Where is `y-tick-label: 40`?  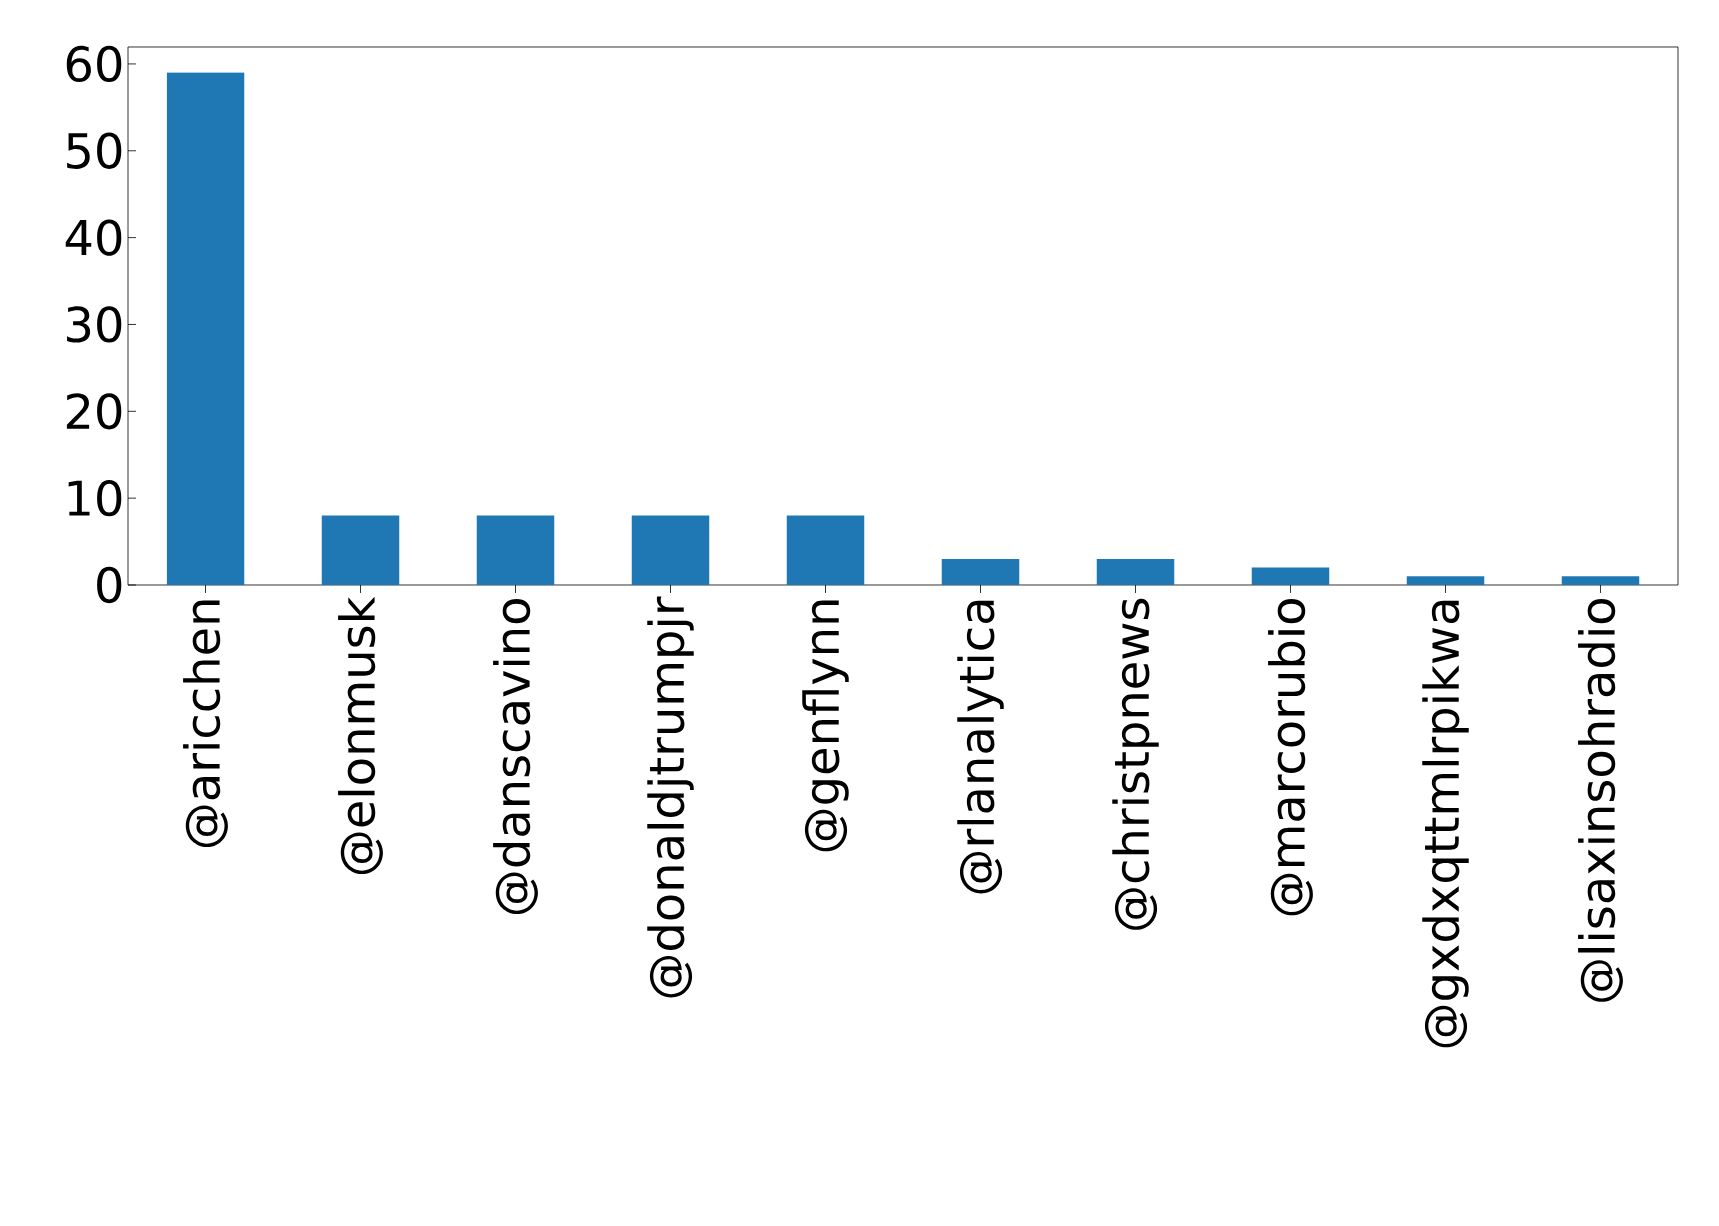
y-tick-label: 40 is located at coordinates (93, 237).